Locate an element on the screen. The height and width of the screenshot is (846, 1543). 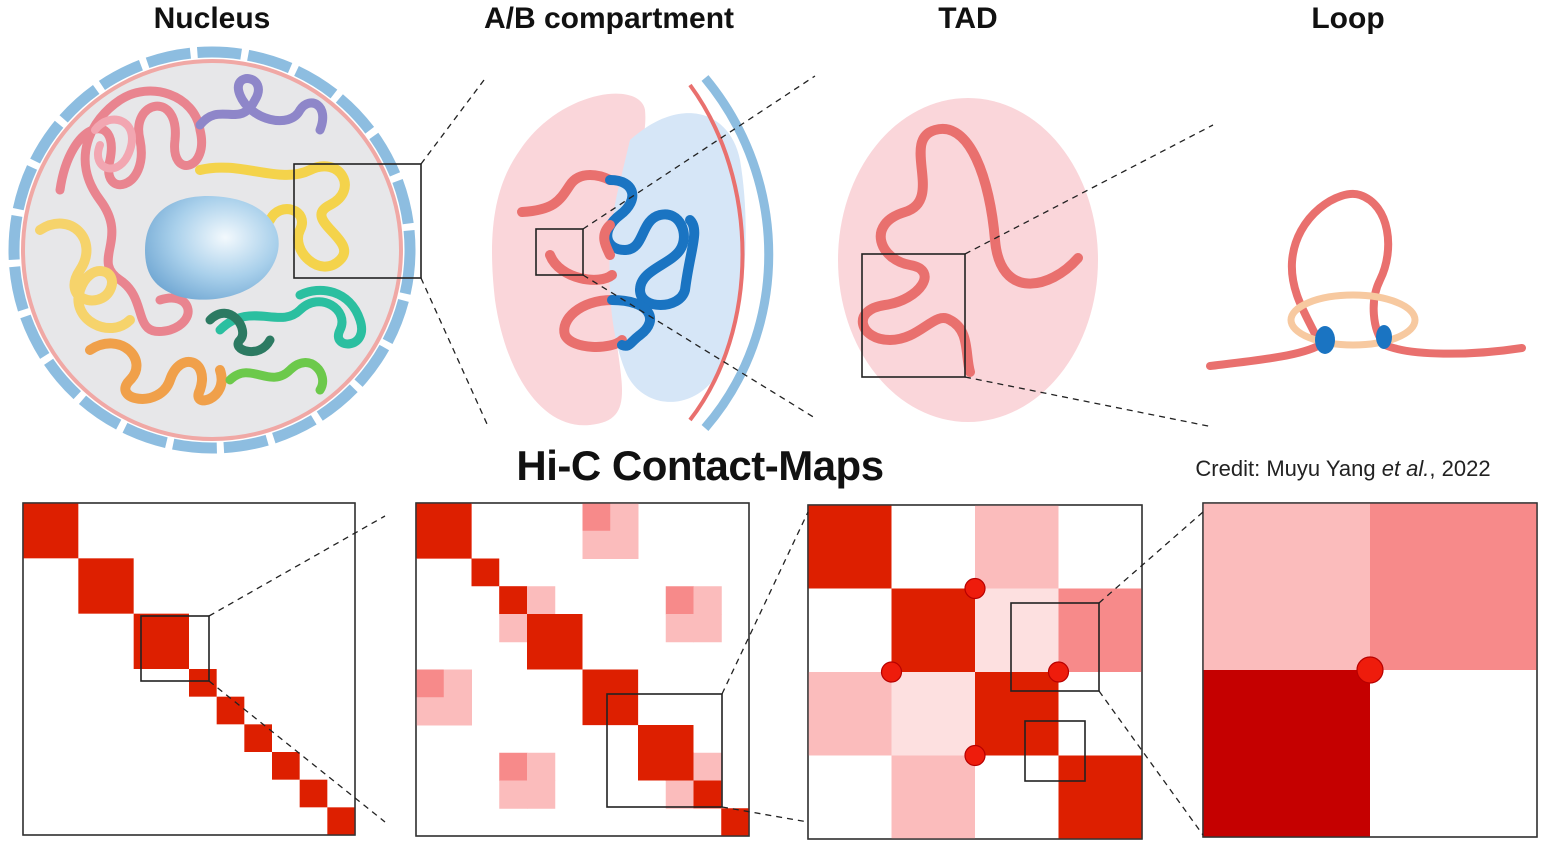
ab-compartment-illustration is located at coordinates (633, 253).